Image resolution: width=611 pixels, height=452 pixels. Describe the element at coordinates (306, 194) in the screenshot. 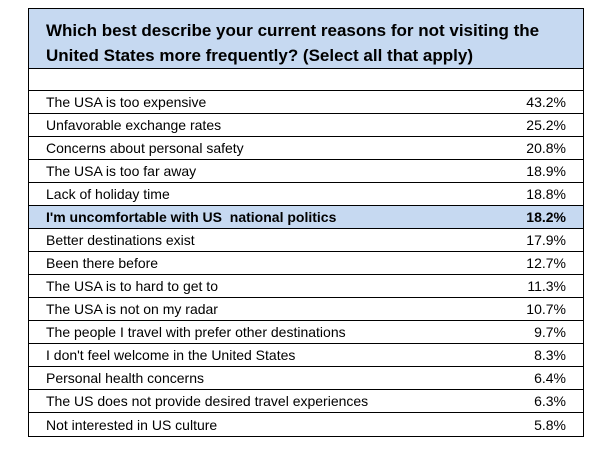

I see `table-row: Lack of holiday time 18.8%` at that location.